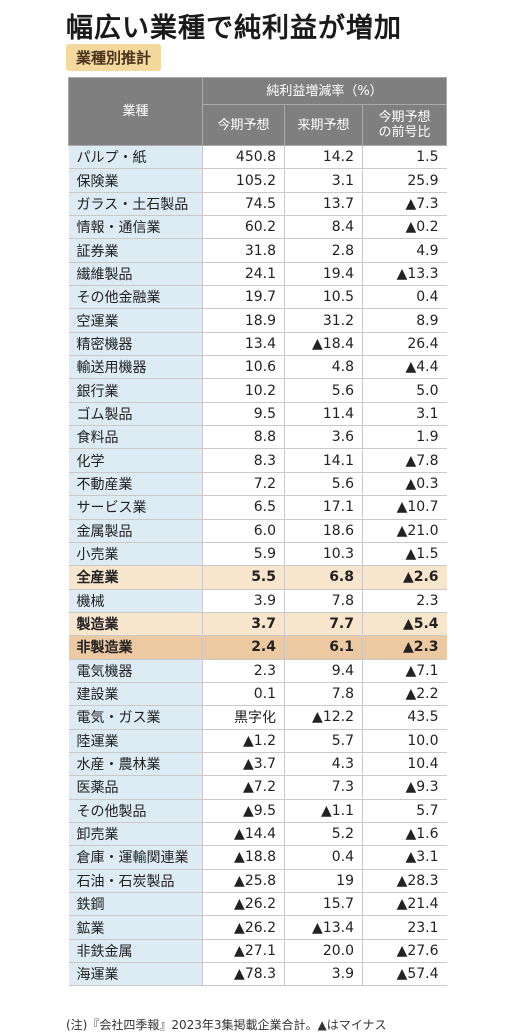 This screenshot has height=1036, width=520. What do you see at coordinates (404, 741) in the screenshot?
I see `change-vs-previous: 10.0` at bounding box center [404, 741].